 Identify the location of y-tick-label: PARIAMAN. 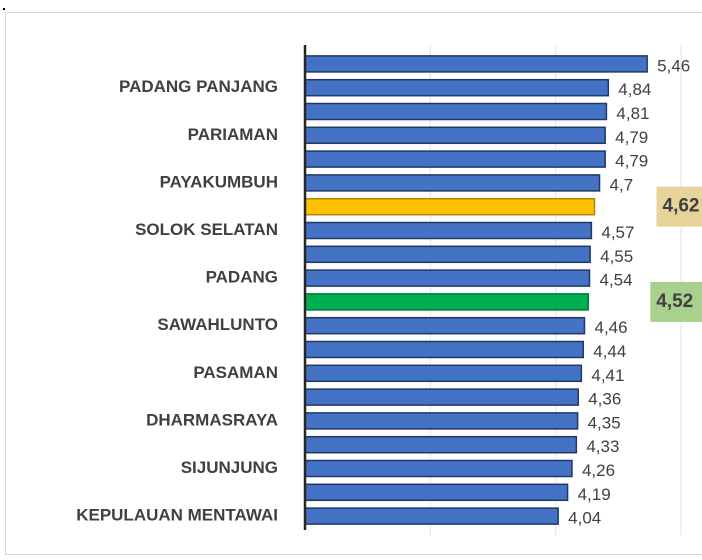
(233, 134).